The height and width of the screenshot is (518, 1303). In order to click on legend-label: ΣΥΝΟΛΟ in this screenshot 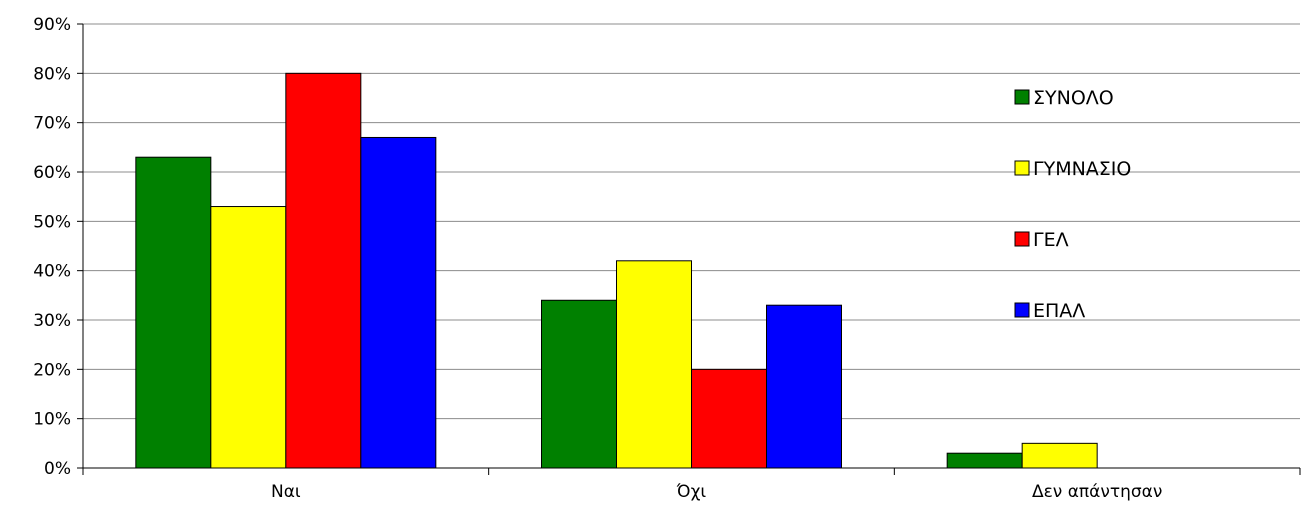, I will do `click(1073, 98)`.